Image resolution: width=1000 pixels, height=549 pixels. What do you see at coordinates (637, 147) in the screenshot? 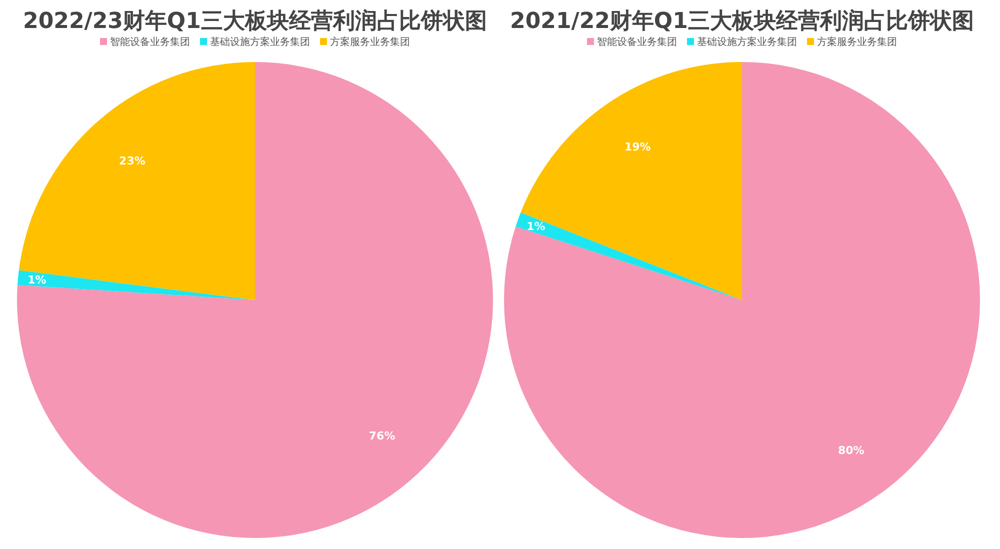
I see `data-label: 19%` at bounding box center [637, 147].